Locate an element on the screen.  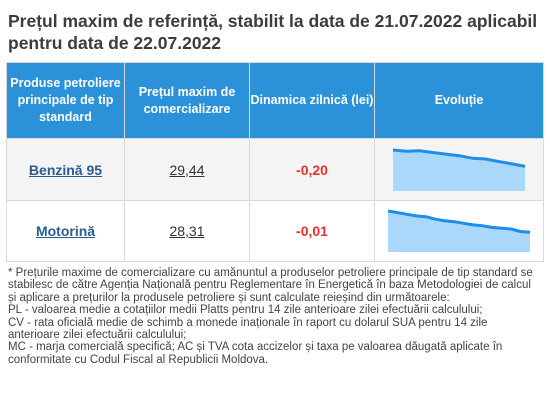
price-cell: 28,31 is located at coordinates (187, 231).